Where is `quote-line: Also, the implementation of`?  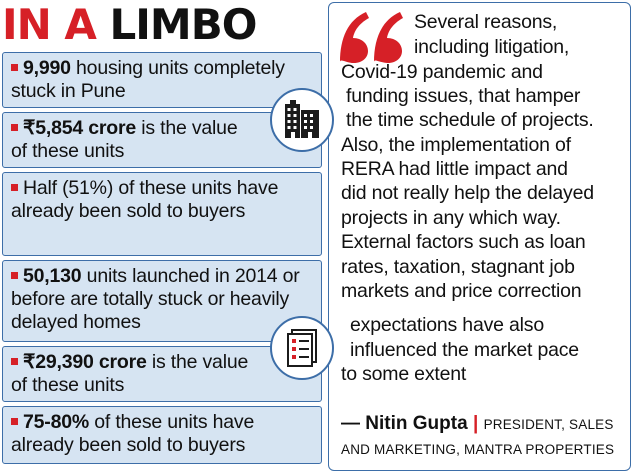
quote-line: Also, the implementation of is located at coordinates (456, 145).